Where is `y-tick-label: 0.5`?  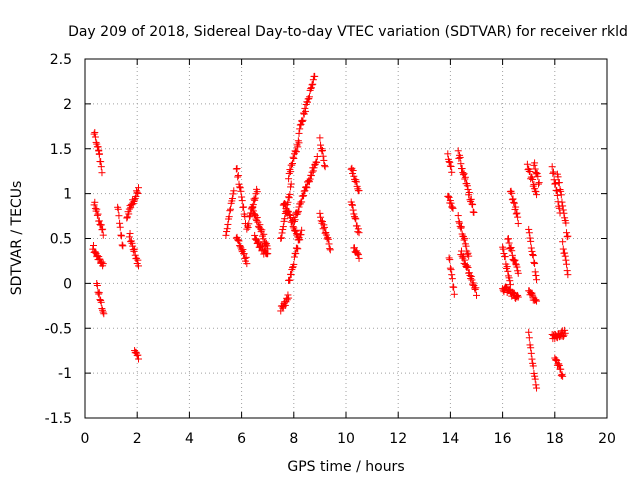 y-tick-label: 0.5 is located at coordinates (61, 240).